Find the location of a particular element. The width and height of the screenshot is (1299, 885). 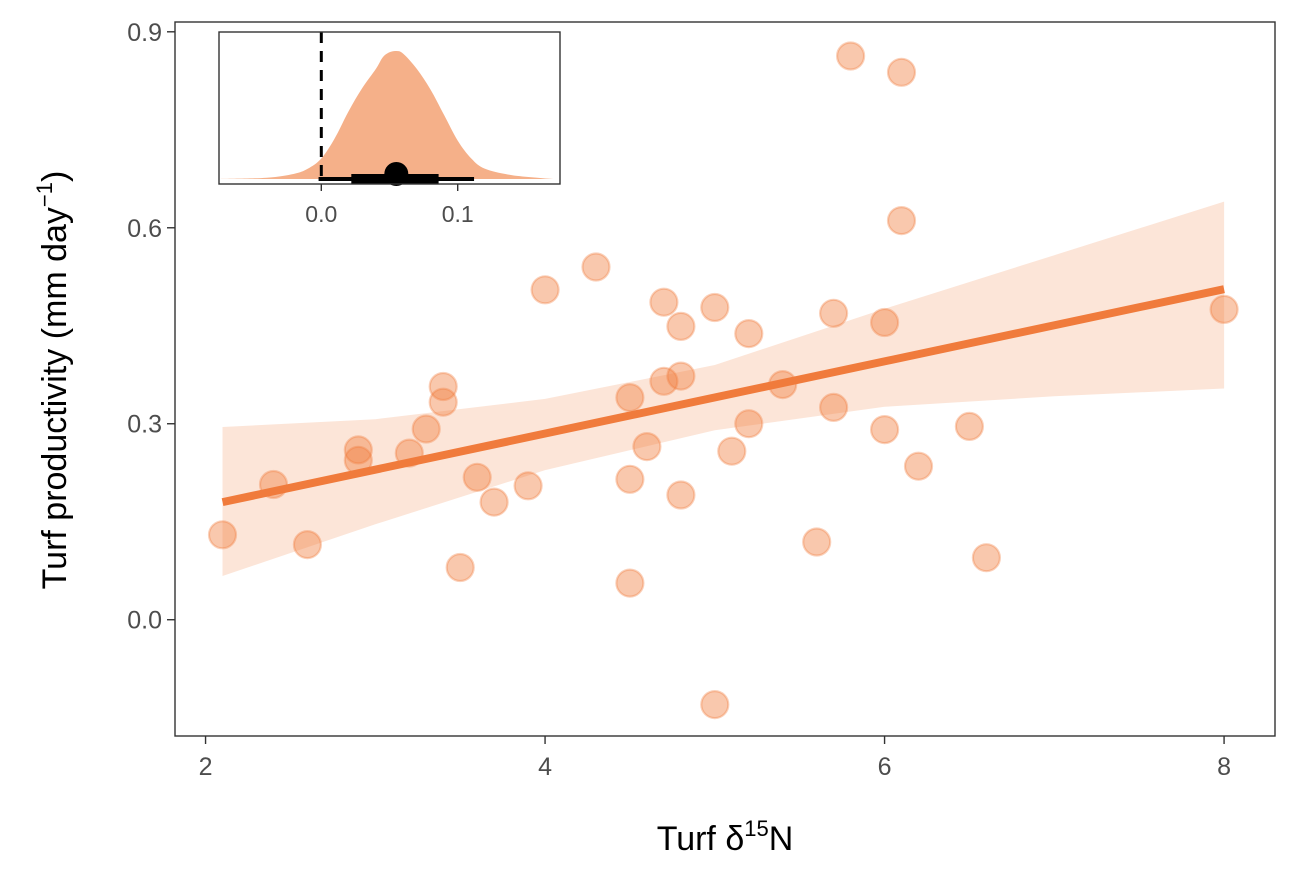

x-axis-title: Turf δ15N is located at coordinates (725, 837).